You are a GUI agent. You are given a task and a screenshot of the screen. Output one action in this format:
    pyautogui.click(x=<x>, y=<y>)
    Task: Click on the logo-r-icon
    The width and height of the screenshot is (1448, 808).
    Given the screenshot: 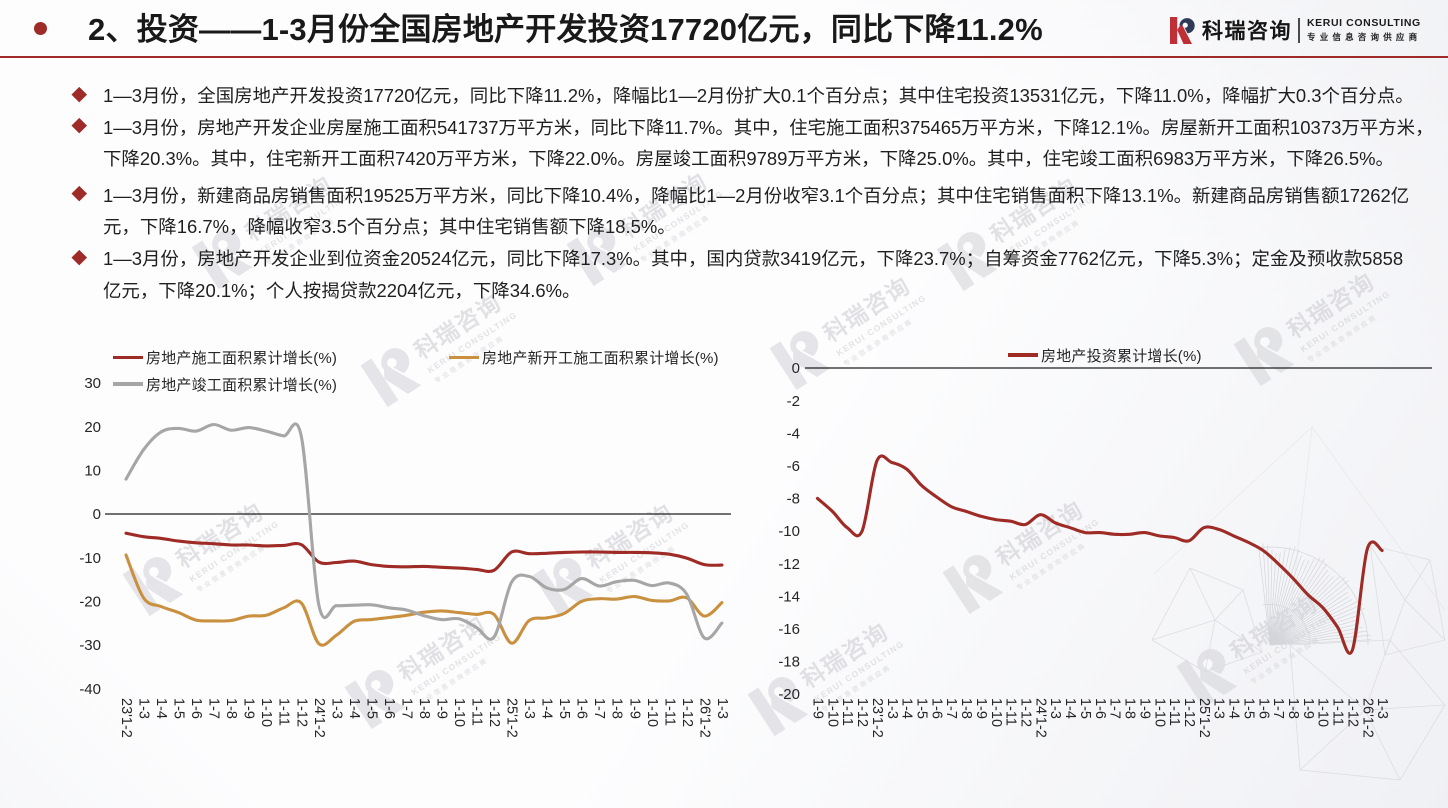 What is the action you would take?
    pyautogui.click(x=1182, y=30)
    